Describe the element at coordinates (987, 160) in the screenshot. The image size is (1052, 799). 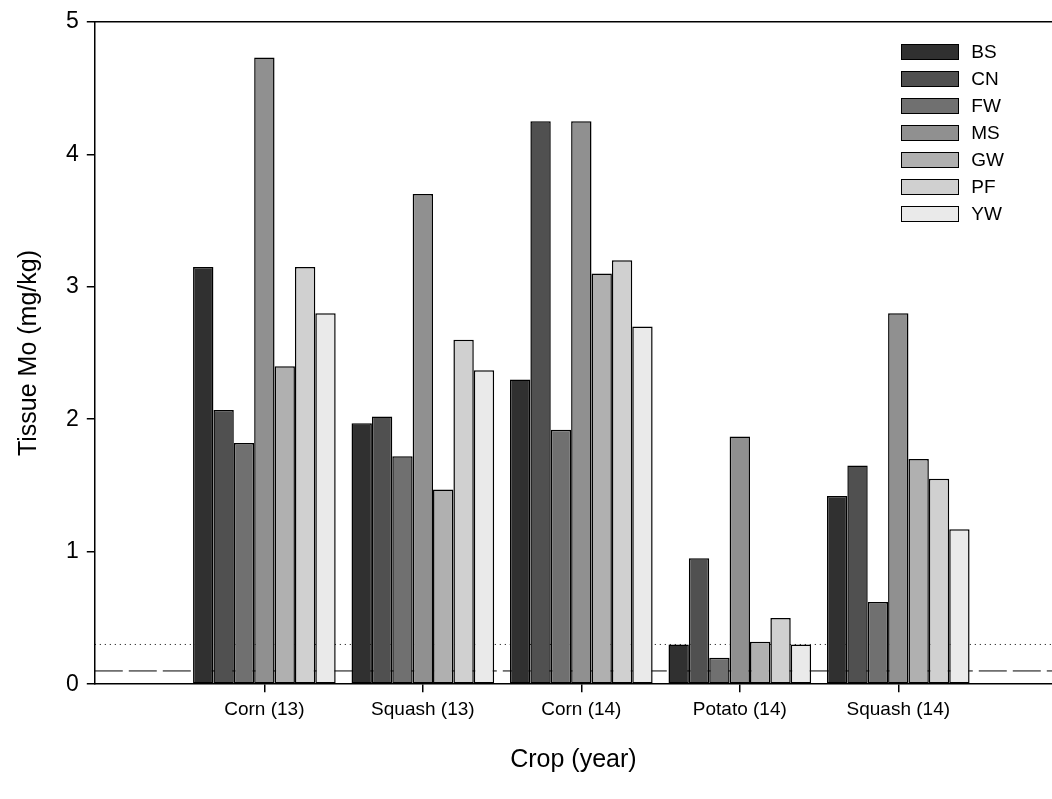
I see `legend-label: GW` at that location.